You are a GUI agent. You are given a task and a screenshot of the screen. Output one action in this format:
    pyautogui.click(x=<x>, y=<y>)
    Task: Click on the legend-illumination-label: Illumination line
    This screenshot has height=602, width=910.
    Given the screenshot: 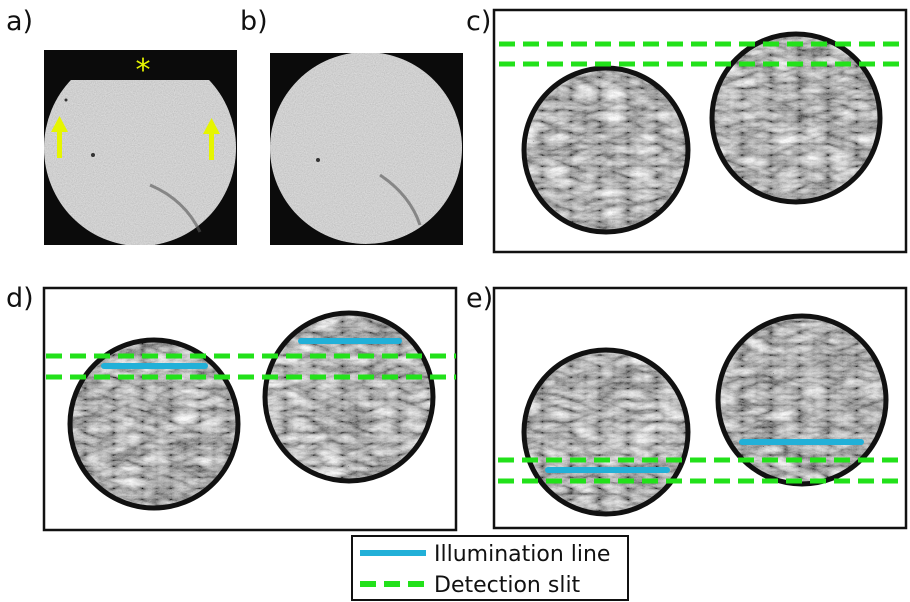 What is the action you would take?
    pyautogui.click(x=522, y=554)
    